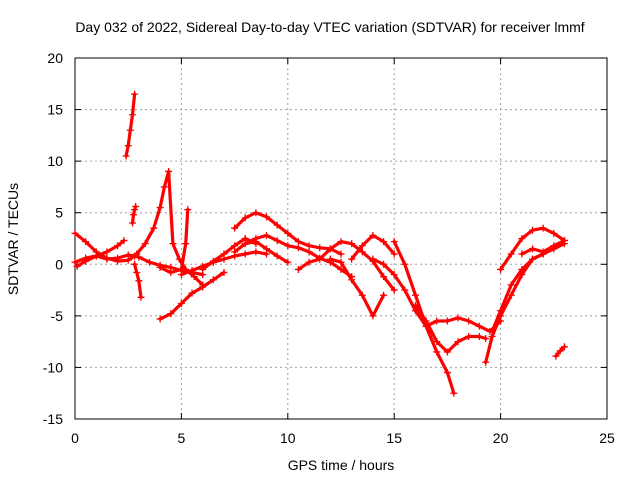 The image size is (640, 480). I want to click on x-axis-label: GPS time / hours, so click(341, 465).